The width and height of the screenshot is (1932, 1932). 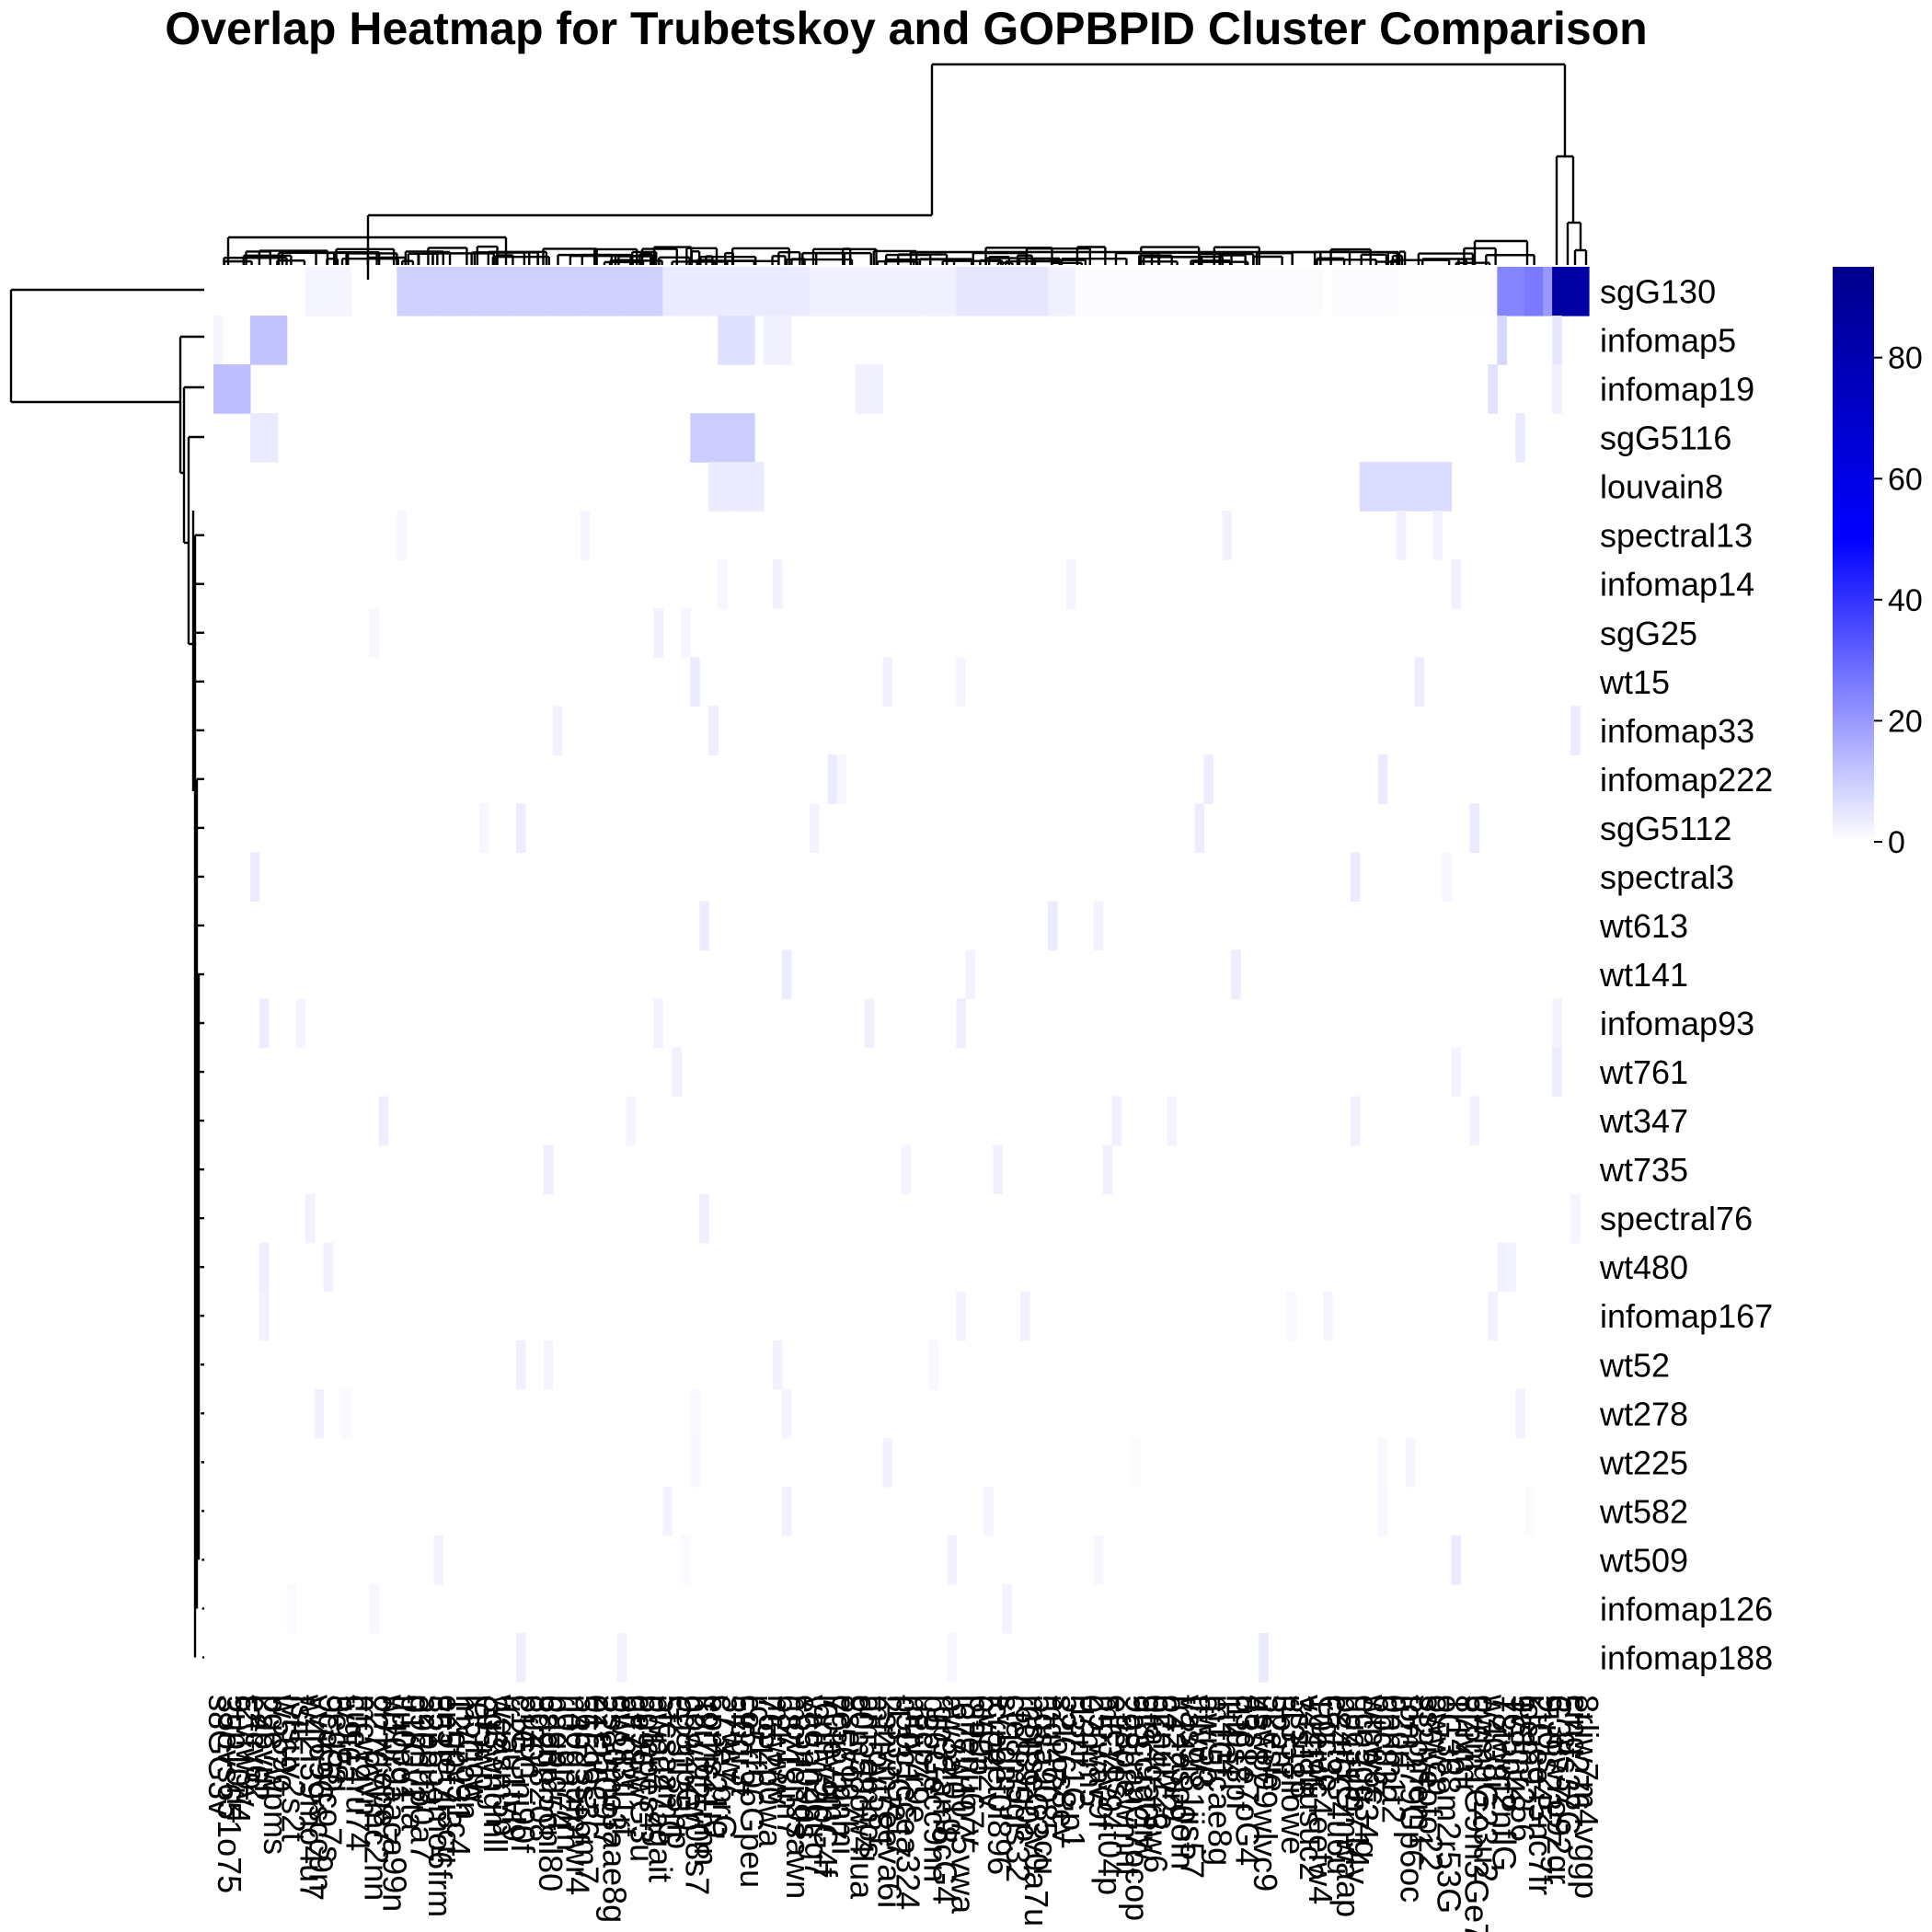 What do you see at coordinates (1661, 487) in the screenshot?
I see `row-label: louvain8` at bounding box center [1661, 487].